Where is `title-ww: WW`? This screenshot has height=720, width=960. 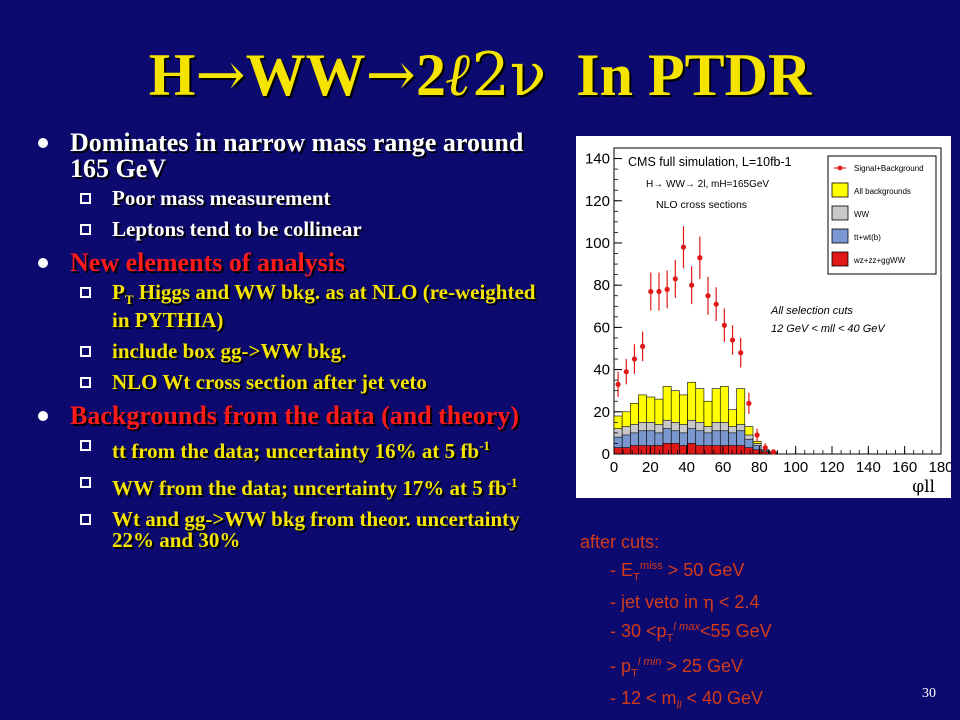
title-ww: WW is located at coordinates (305, 75).